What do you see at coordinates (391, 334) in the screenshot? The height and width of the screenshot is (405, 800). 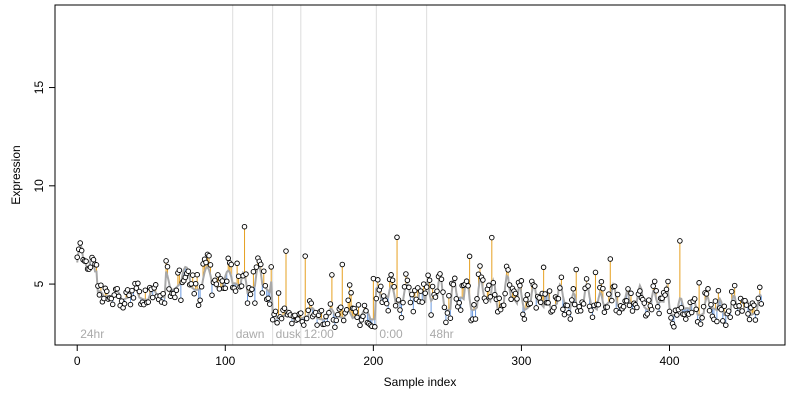 I see `phase-label: 0:00` at bounding box center [391, 334].